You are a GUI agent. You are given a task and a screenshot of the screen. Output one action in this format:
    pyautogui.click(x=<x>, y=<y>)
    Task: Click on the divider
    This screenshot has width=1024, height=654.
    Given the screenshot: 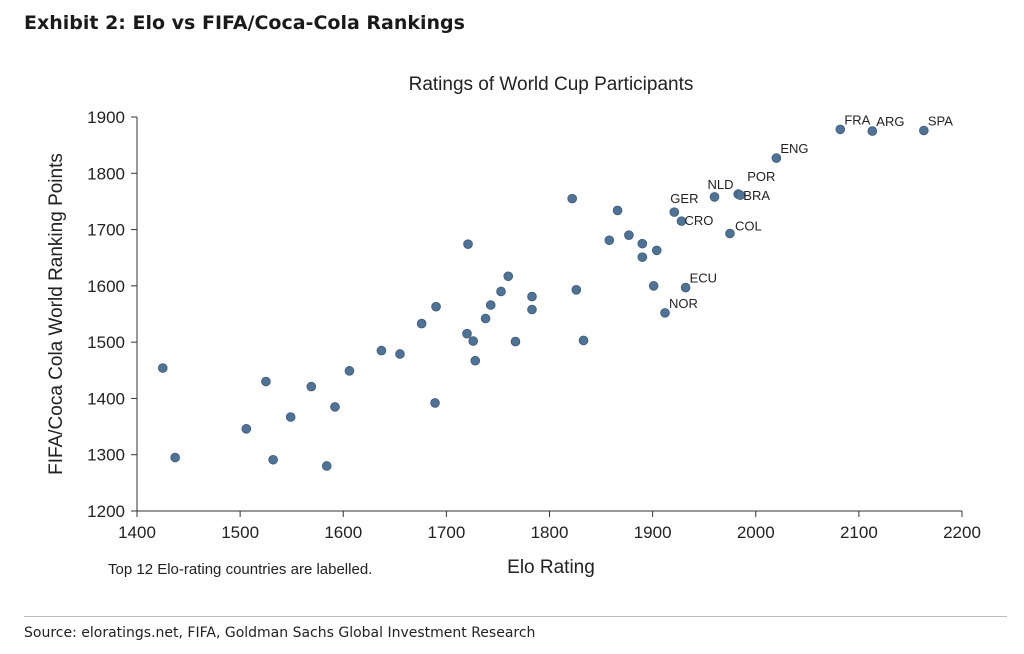 What is the action you would take?
    pyautogui.click(x=515, y=616)
    